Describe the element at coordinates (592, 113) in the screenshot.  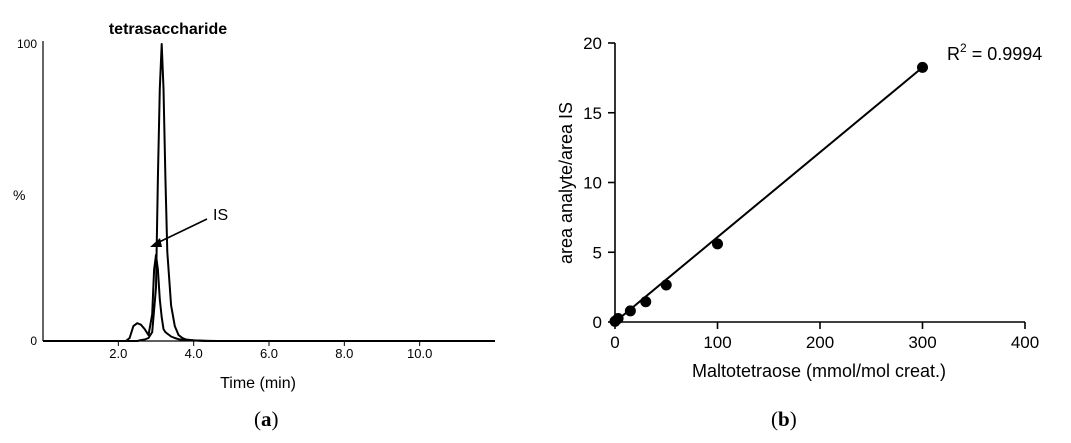
I see `calibration-y-tick-label: 15` at that location.